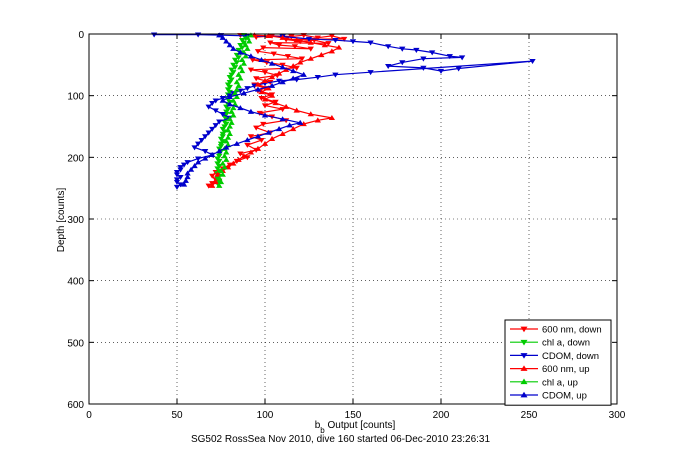 This screenshot has width=681, height=459. I want to click on legend-label: CDOM, up, so click(564, 396).